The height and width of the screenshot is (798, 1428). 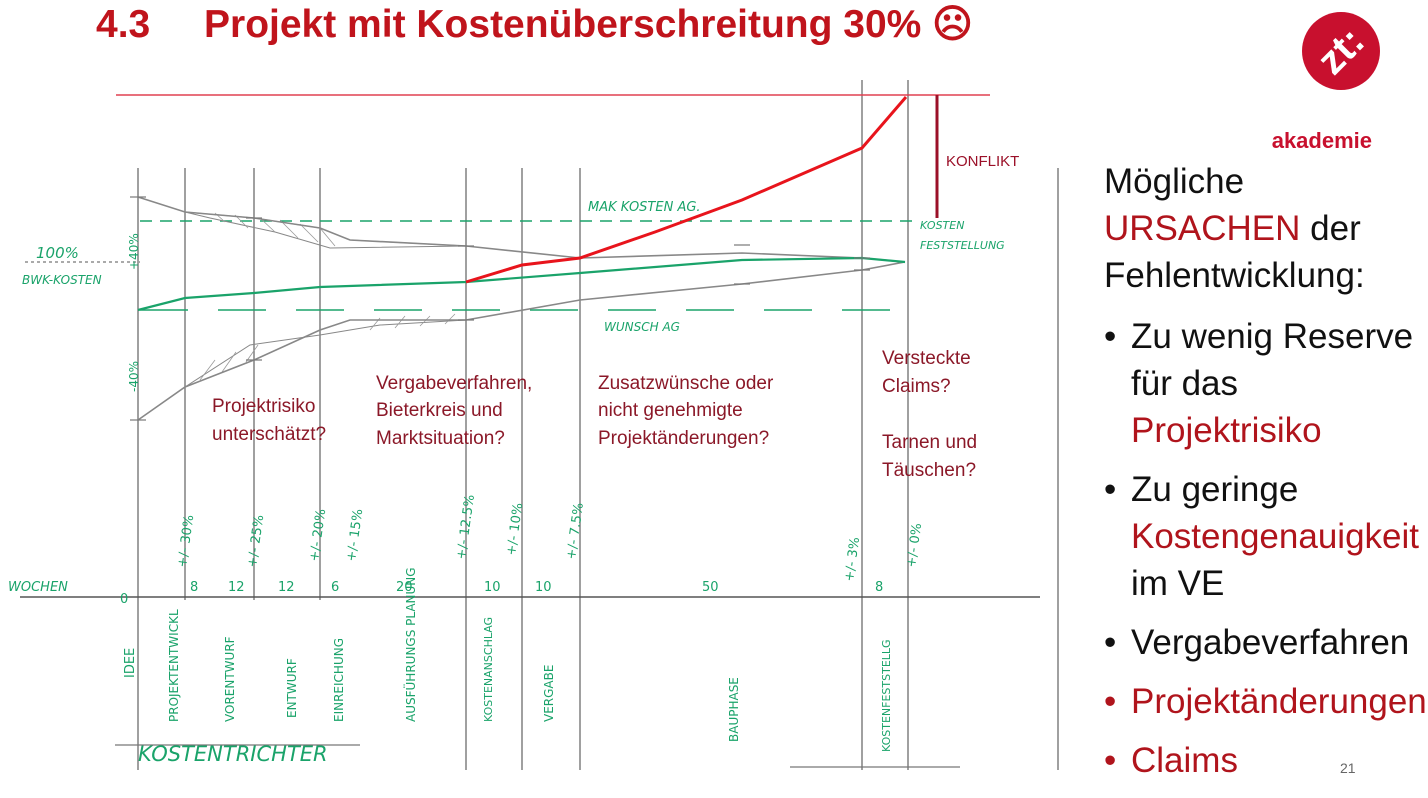 I want to click on causes-intro: Mögliche URSACHEN der Fehlentwicklung:, so click(x=1265, y=228).